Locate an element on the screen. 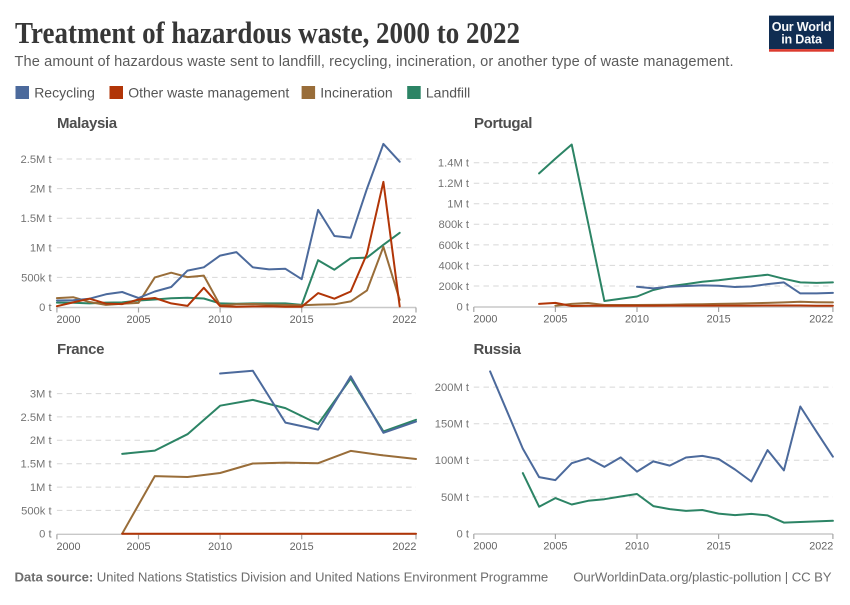  svg-text: 50M t is located at coordinates (455, 498).